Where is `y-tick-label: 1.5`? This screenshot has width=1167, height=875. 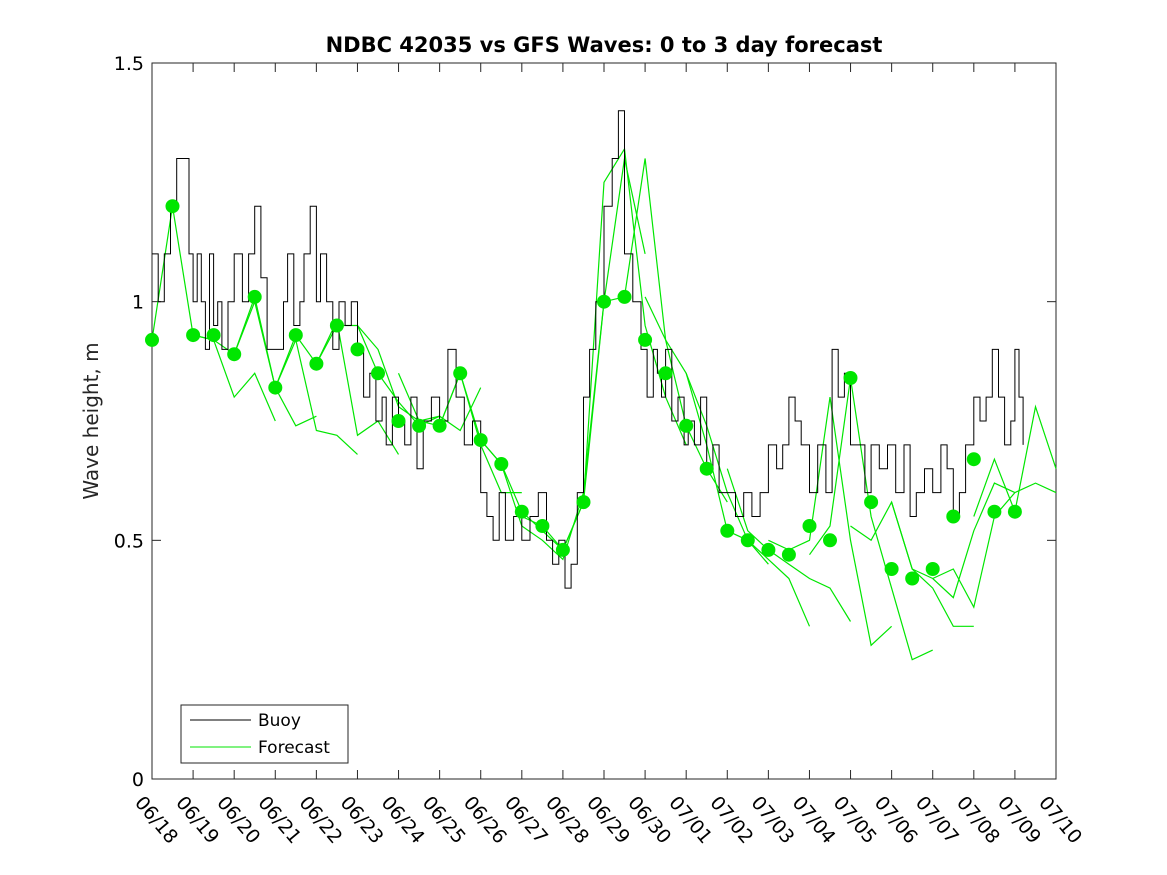 y-tick-label: 1.5 is located at coordinates (129, 64).